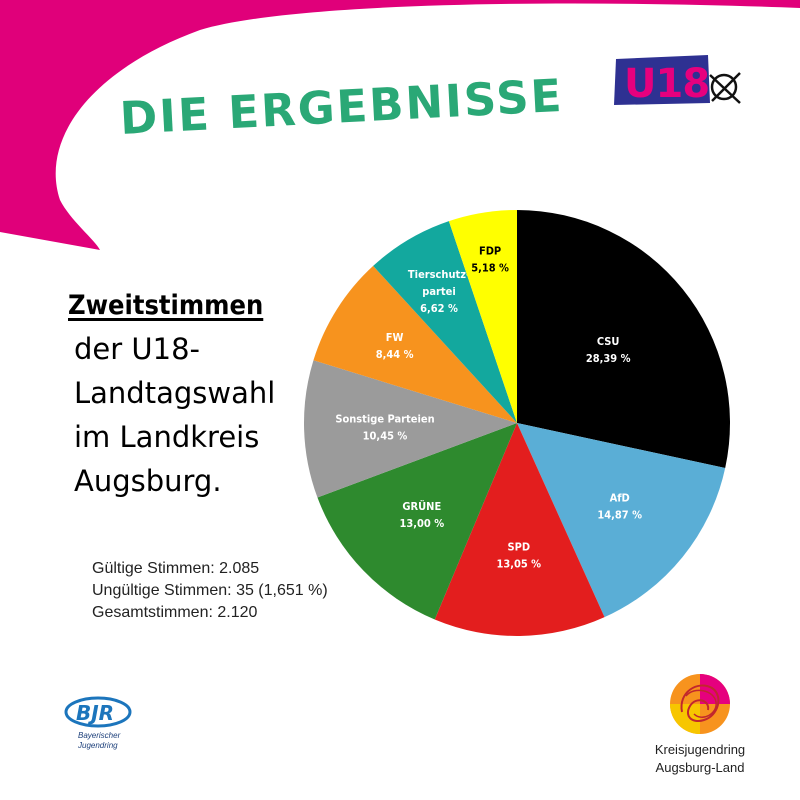 This screenshot has width=800, height=800. Describe the element at coordinates (137, 349) in the screenshot. I see `subtitle-line-1: der U18-` at that location.